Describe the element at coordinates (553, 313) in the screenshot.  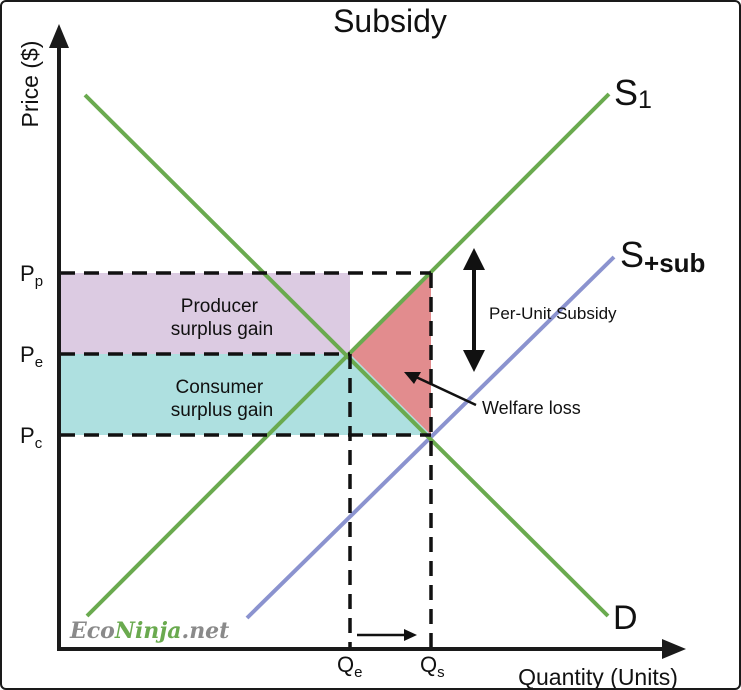
I see `per-unit-subsidy-label: Per-Unit Subsidy` at that location.